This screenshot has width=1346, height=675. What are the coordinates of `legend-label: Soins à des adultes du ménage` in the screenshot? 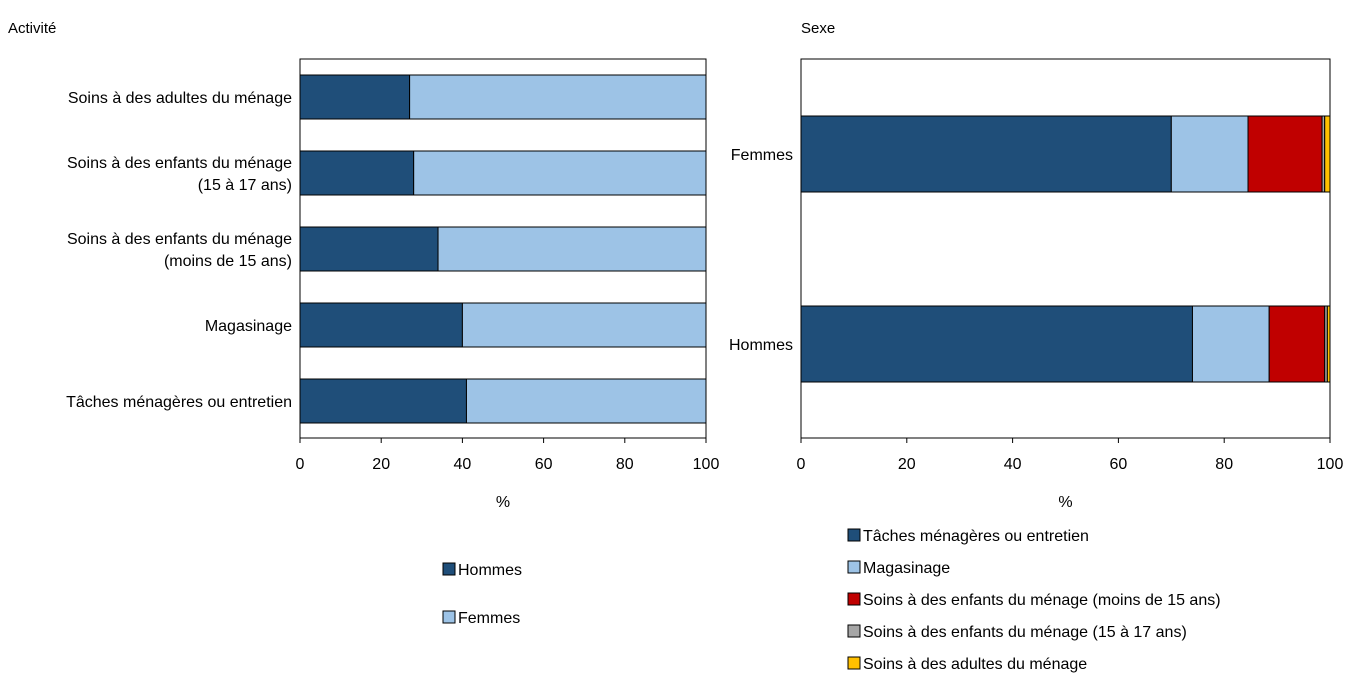 It's located at (975, 664).